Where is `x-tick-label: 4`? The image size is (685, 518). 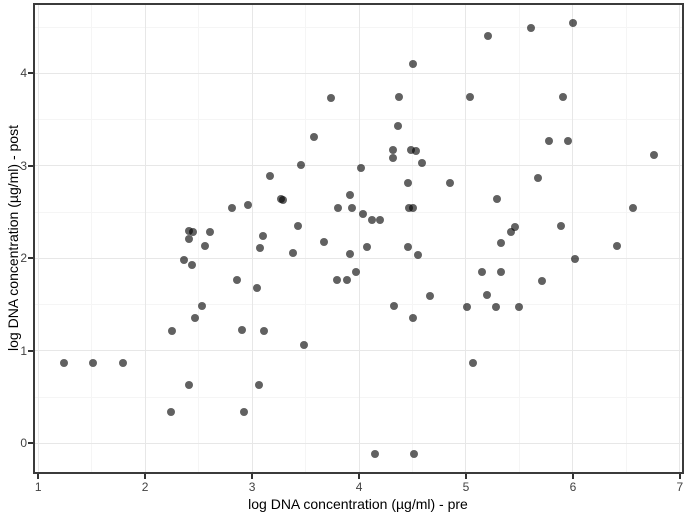
x-tick-label: 4 is located at coordinates (359, 487).